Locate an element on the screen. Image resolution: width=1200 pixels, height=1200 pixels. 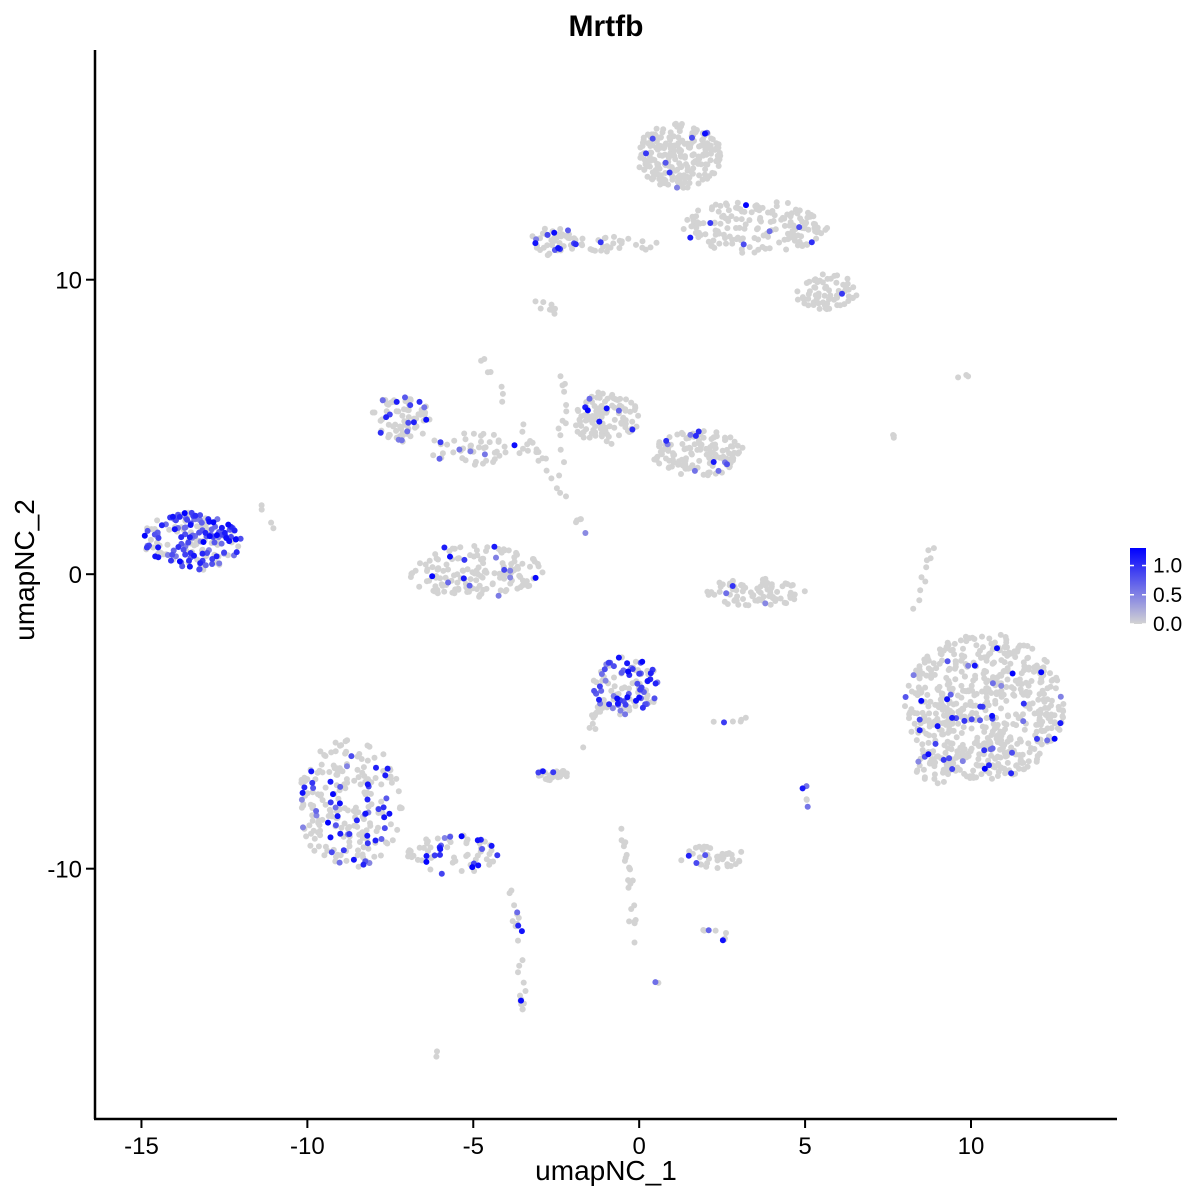
y-tick-label: 0 is located at coordinates (75, 575).